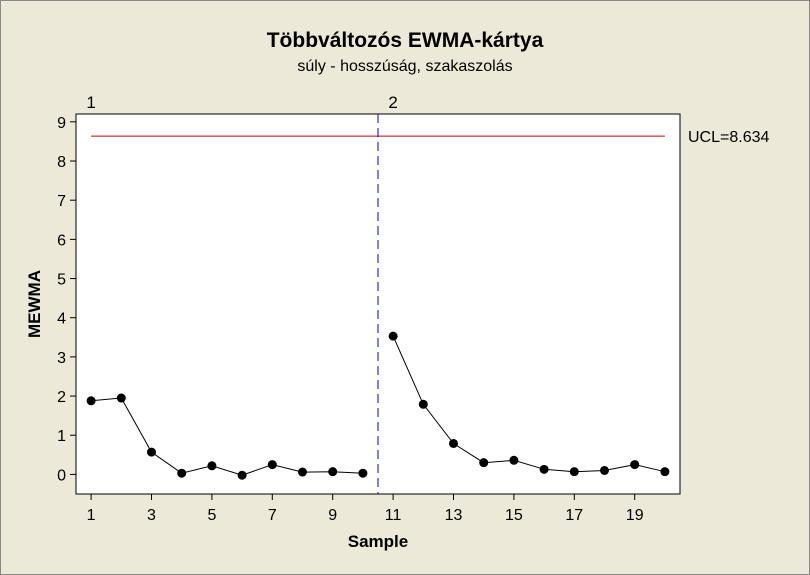 The image size is (810, 575). Describe the element at coordinates (514, 515) in the screenshot. I see `x-tick-label: 15` at that location.